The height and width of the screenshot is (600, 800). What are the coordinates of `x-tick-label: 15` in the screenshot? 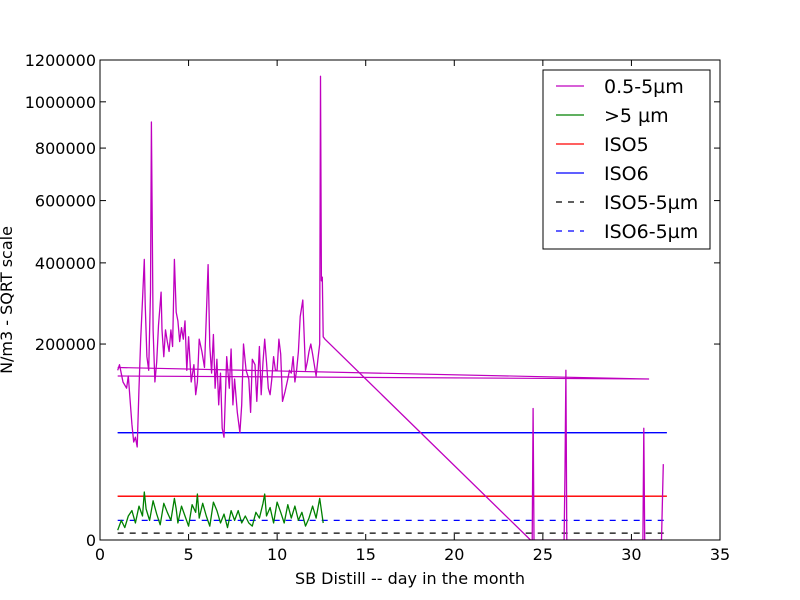 It's located at (366, 554).